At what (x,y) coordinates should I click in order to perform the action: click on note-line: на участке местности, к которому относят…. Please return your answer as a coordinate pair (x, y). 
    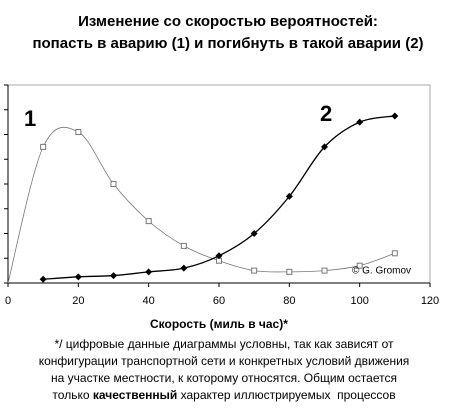
    Looking at the image, I should click on (224, 378).